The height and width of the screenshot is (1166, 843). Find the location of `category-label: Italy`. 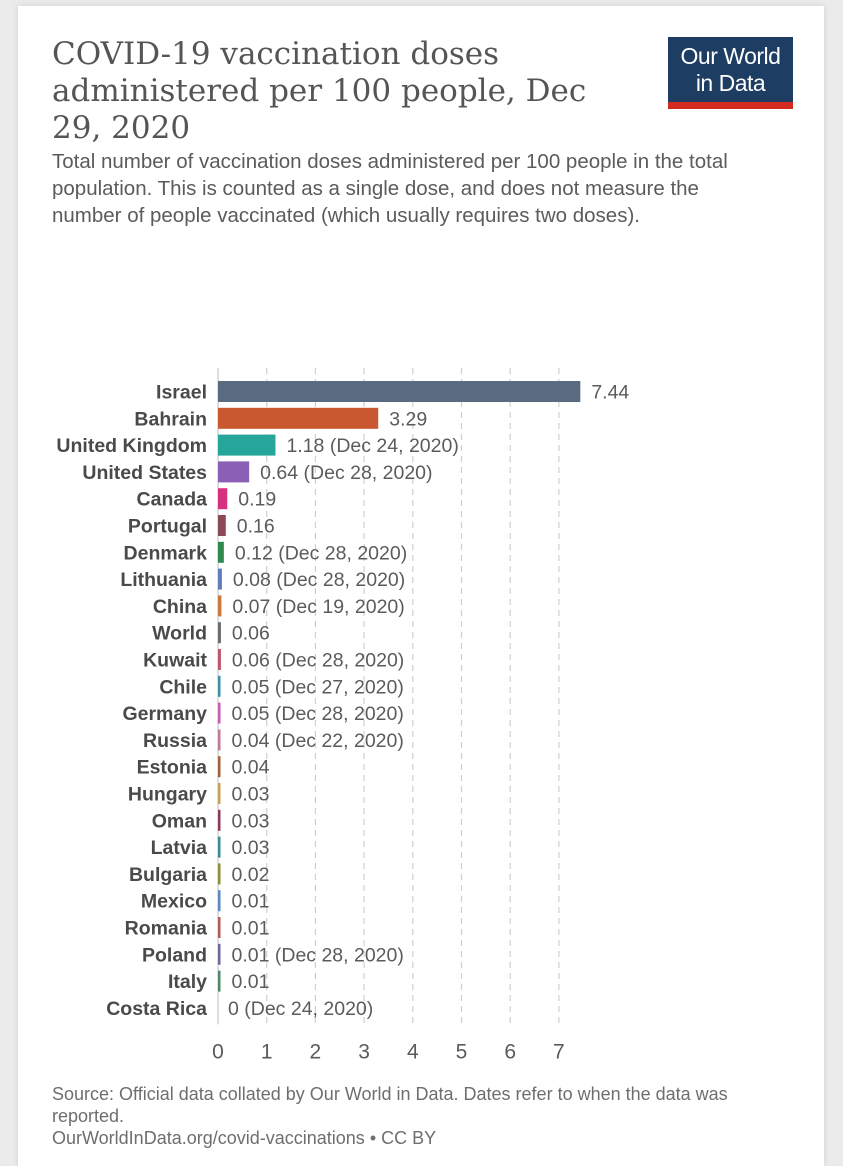

category-label: Italy is located at coordinates (187, 982).